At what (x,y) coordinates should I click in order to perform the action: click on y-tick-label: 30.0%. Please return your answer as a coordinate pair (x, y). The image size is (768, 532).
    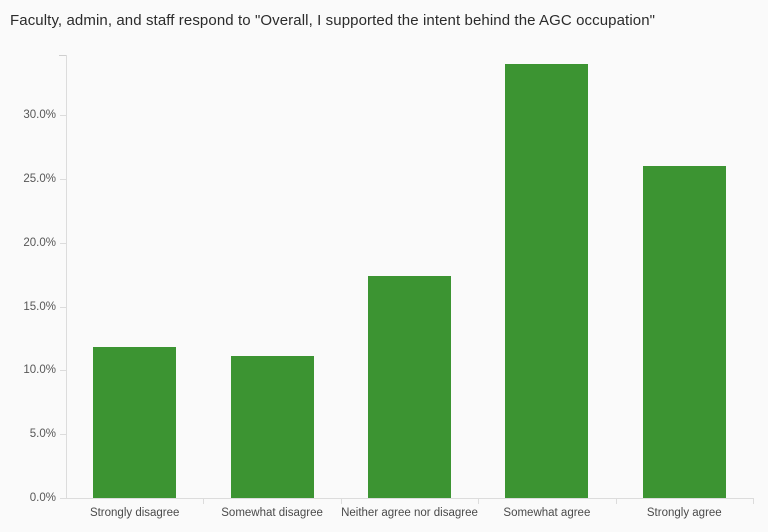
    Looking at the image, I should click on (39, 115).